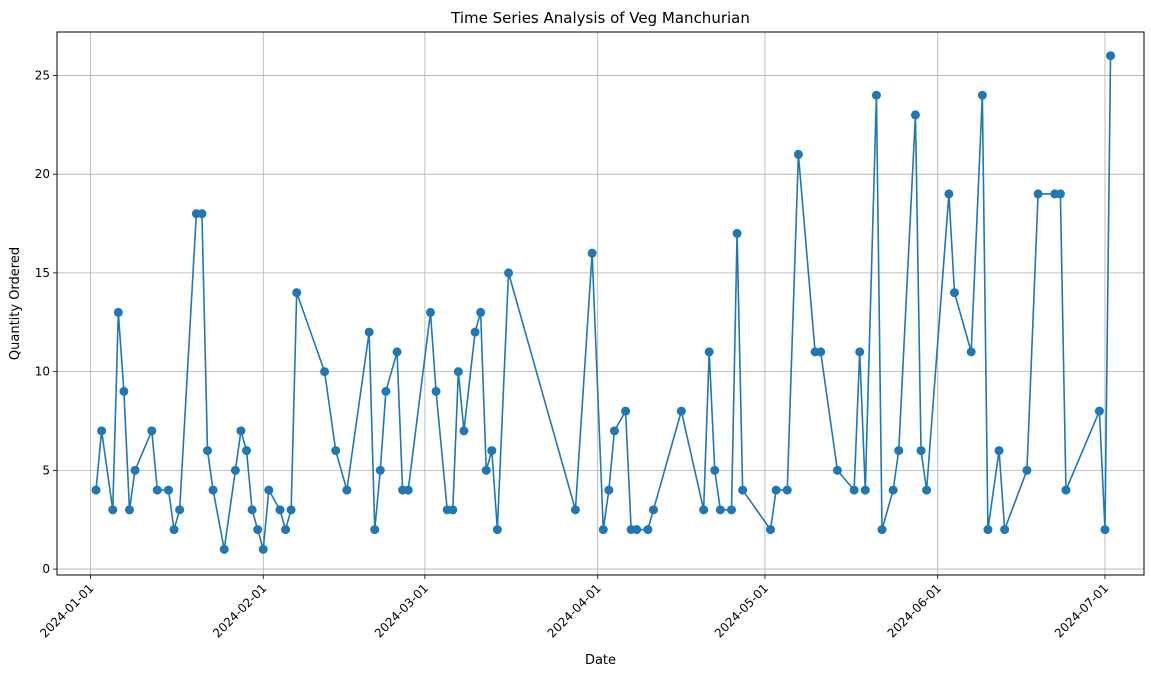 The width and height of the screenshot is (1151, 677). I want to click on y-axis-label: Quantity Ordered, so click(15, 303).